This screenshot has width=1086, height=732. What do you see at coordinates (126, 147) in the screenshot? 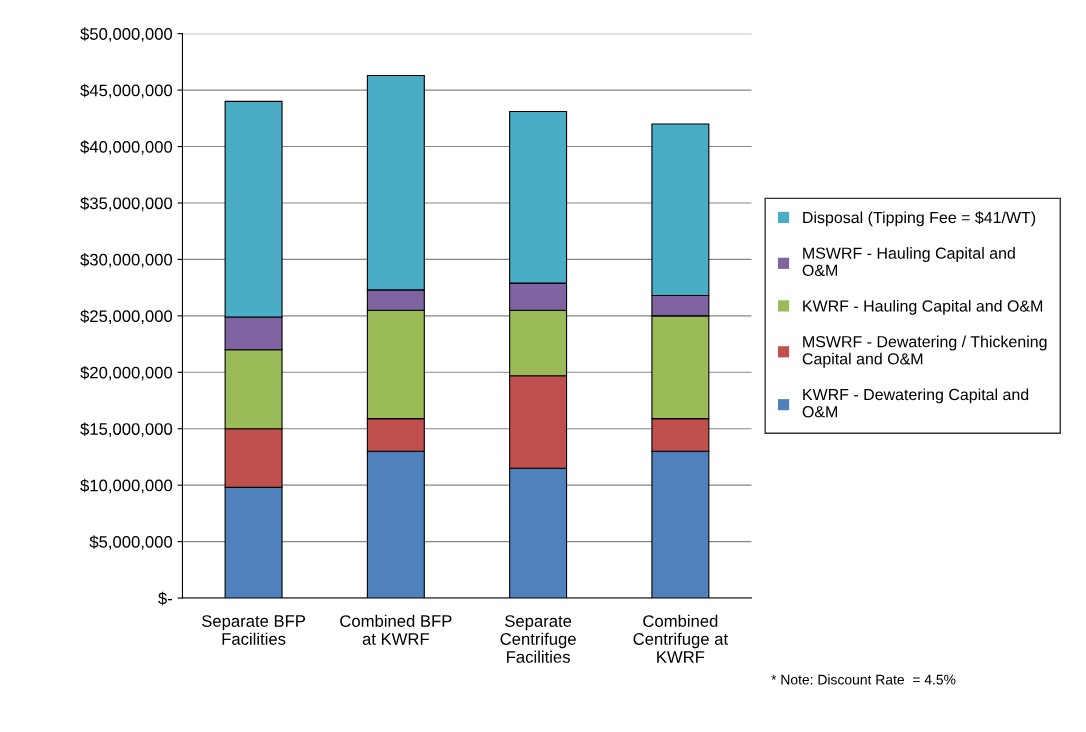
I see `y-tick-label: $40,000,000` at bounding box center [126, 147].